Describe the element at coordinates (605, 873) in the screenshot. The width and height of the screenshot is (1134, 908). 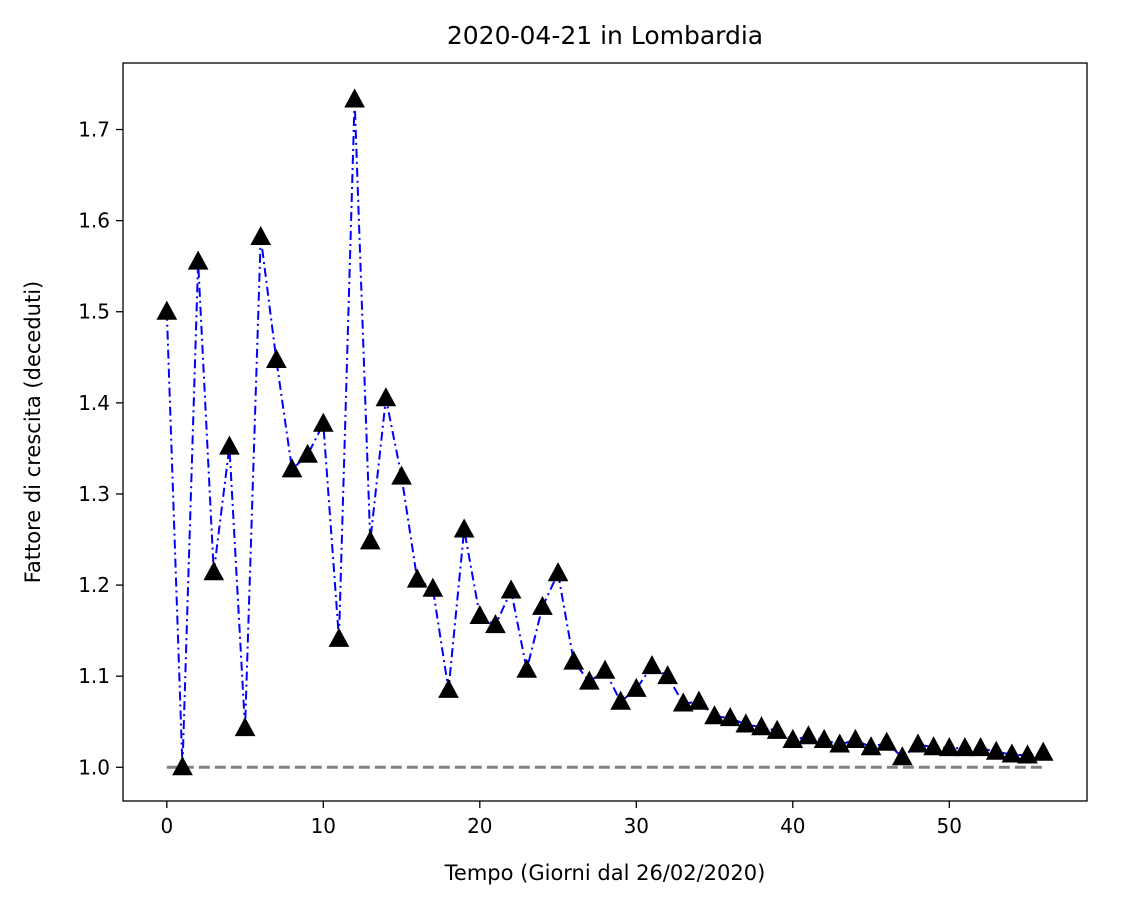
I see `x-axis-label: Tempo (Giorni dal 26/02/2020)` at that location.